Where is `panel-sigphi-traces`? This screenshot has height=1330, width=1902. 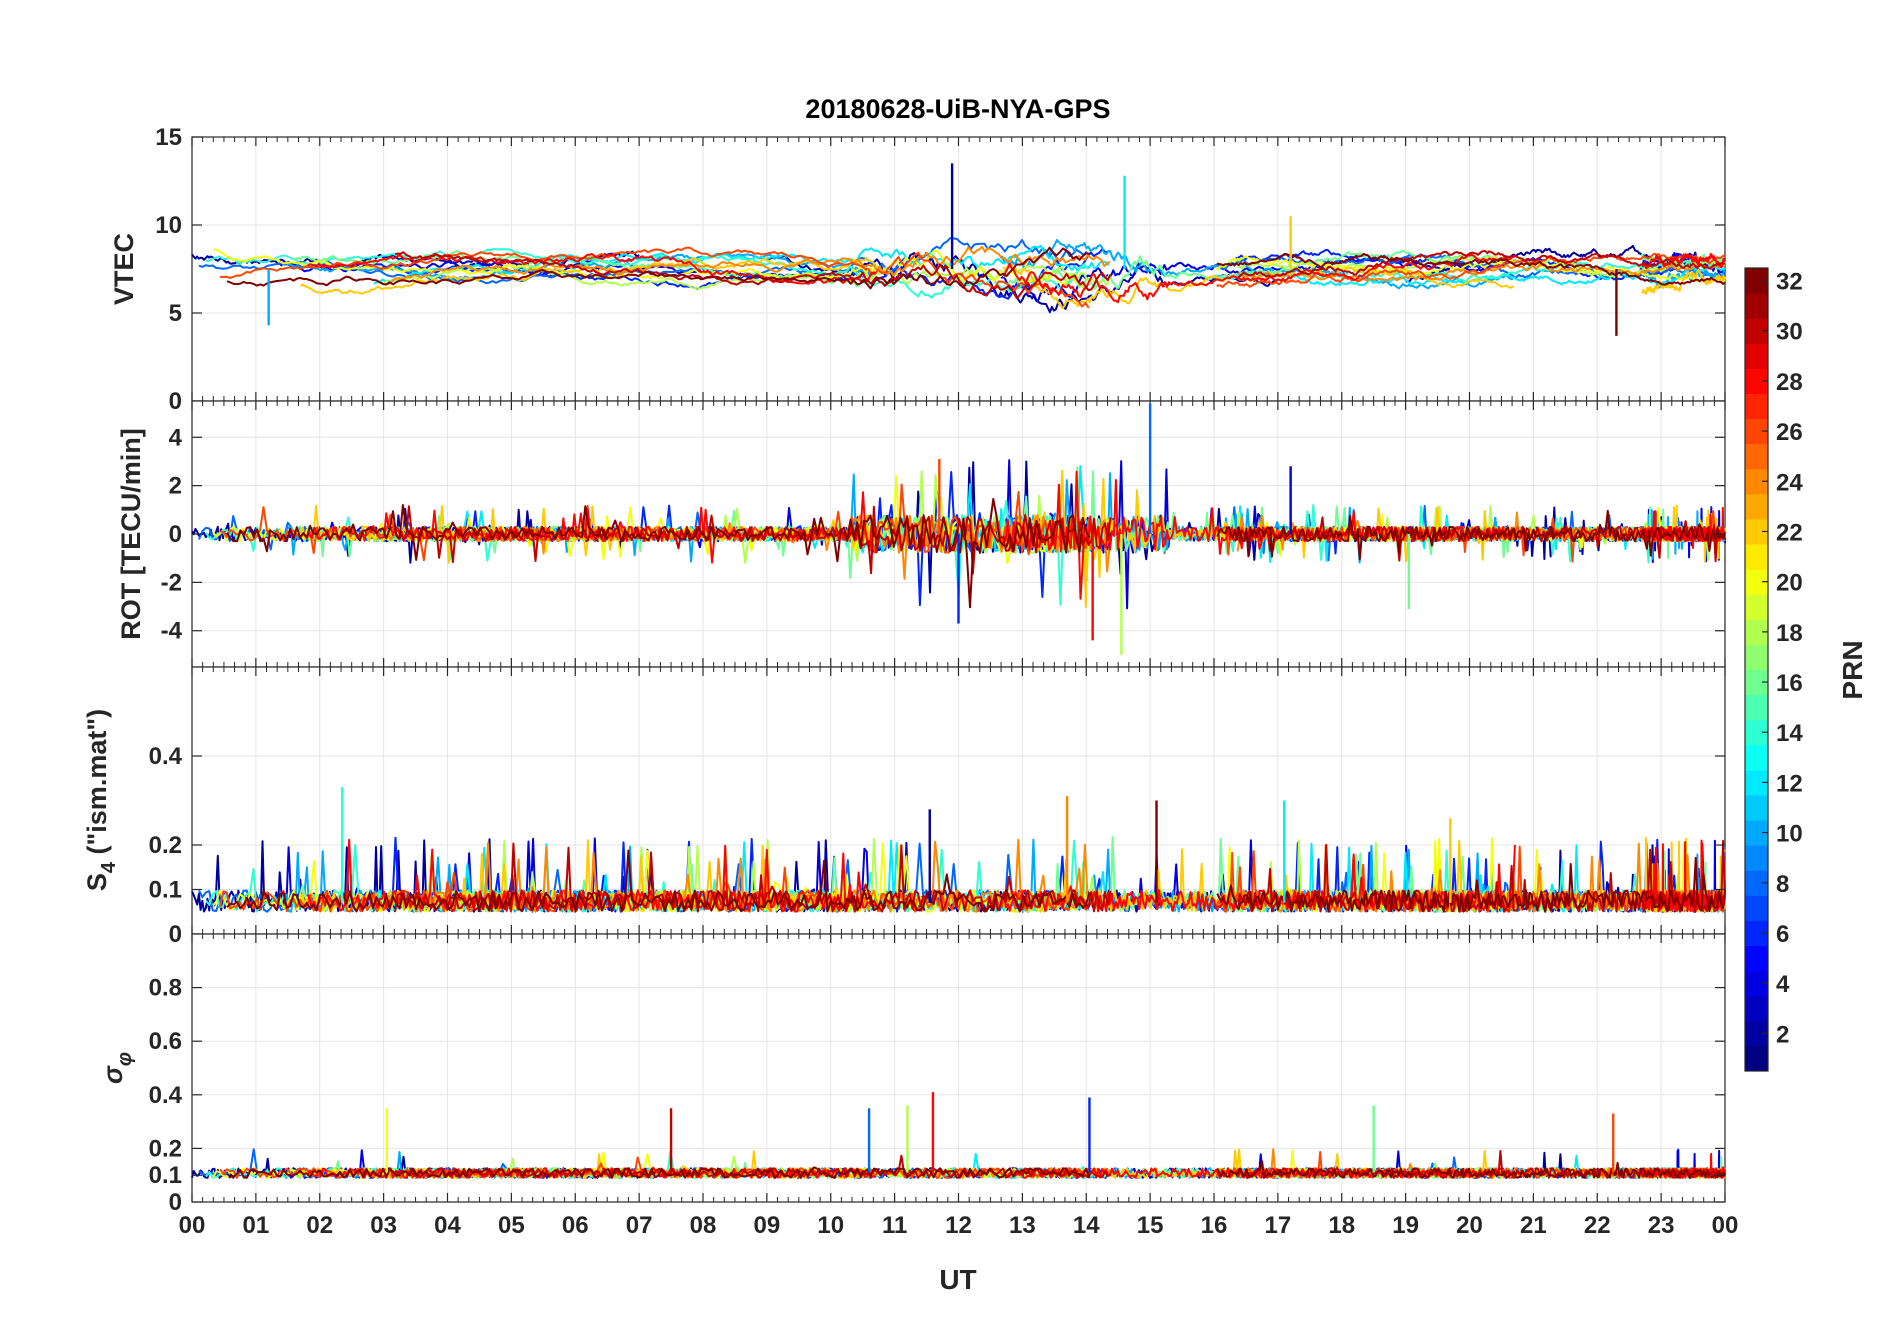
panel-sigphi-traces is located at coordinates (958, 1135).